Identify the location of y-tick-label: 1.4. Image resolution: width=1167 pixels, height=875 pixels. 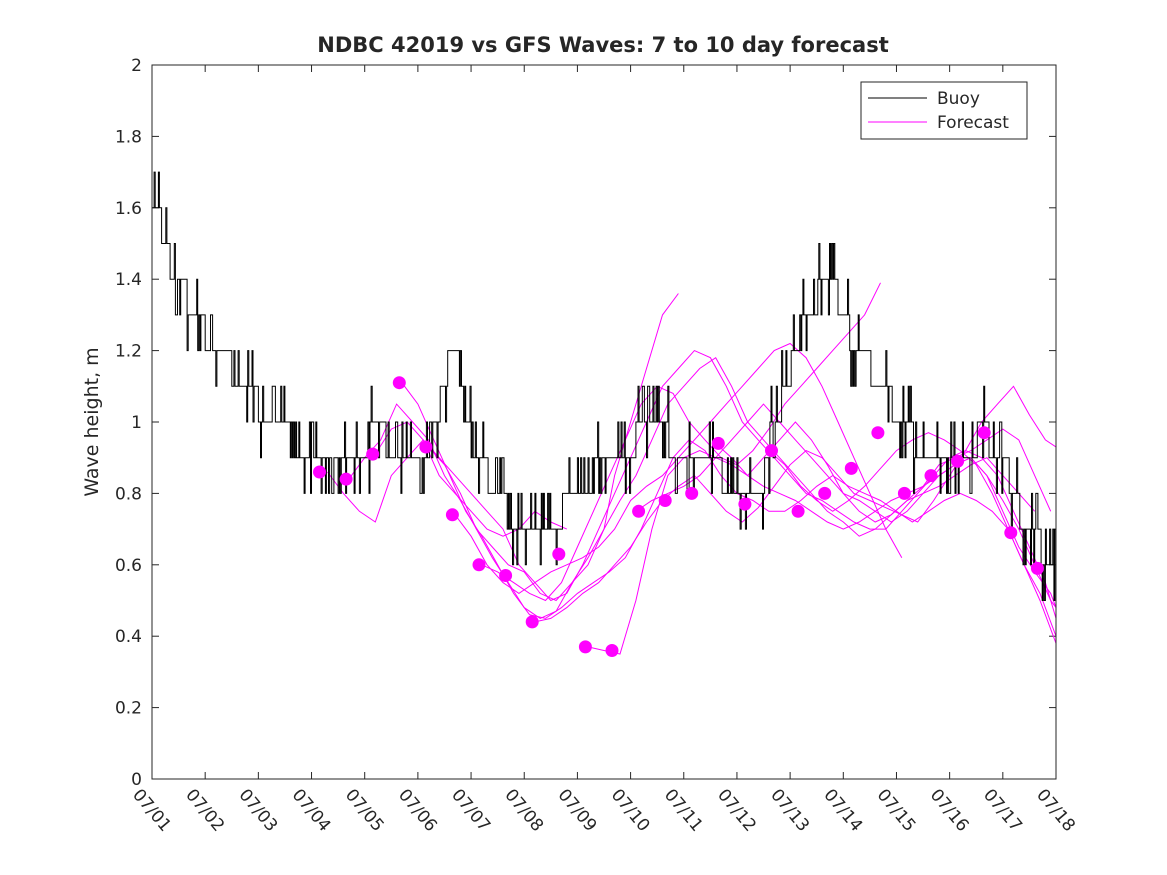
(128, 280).